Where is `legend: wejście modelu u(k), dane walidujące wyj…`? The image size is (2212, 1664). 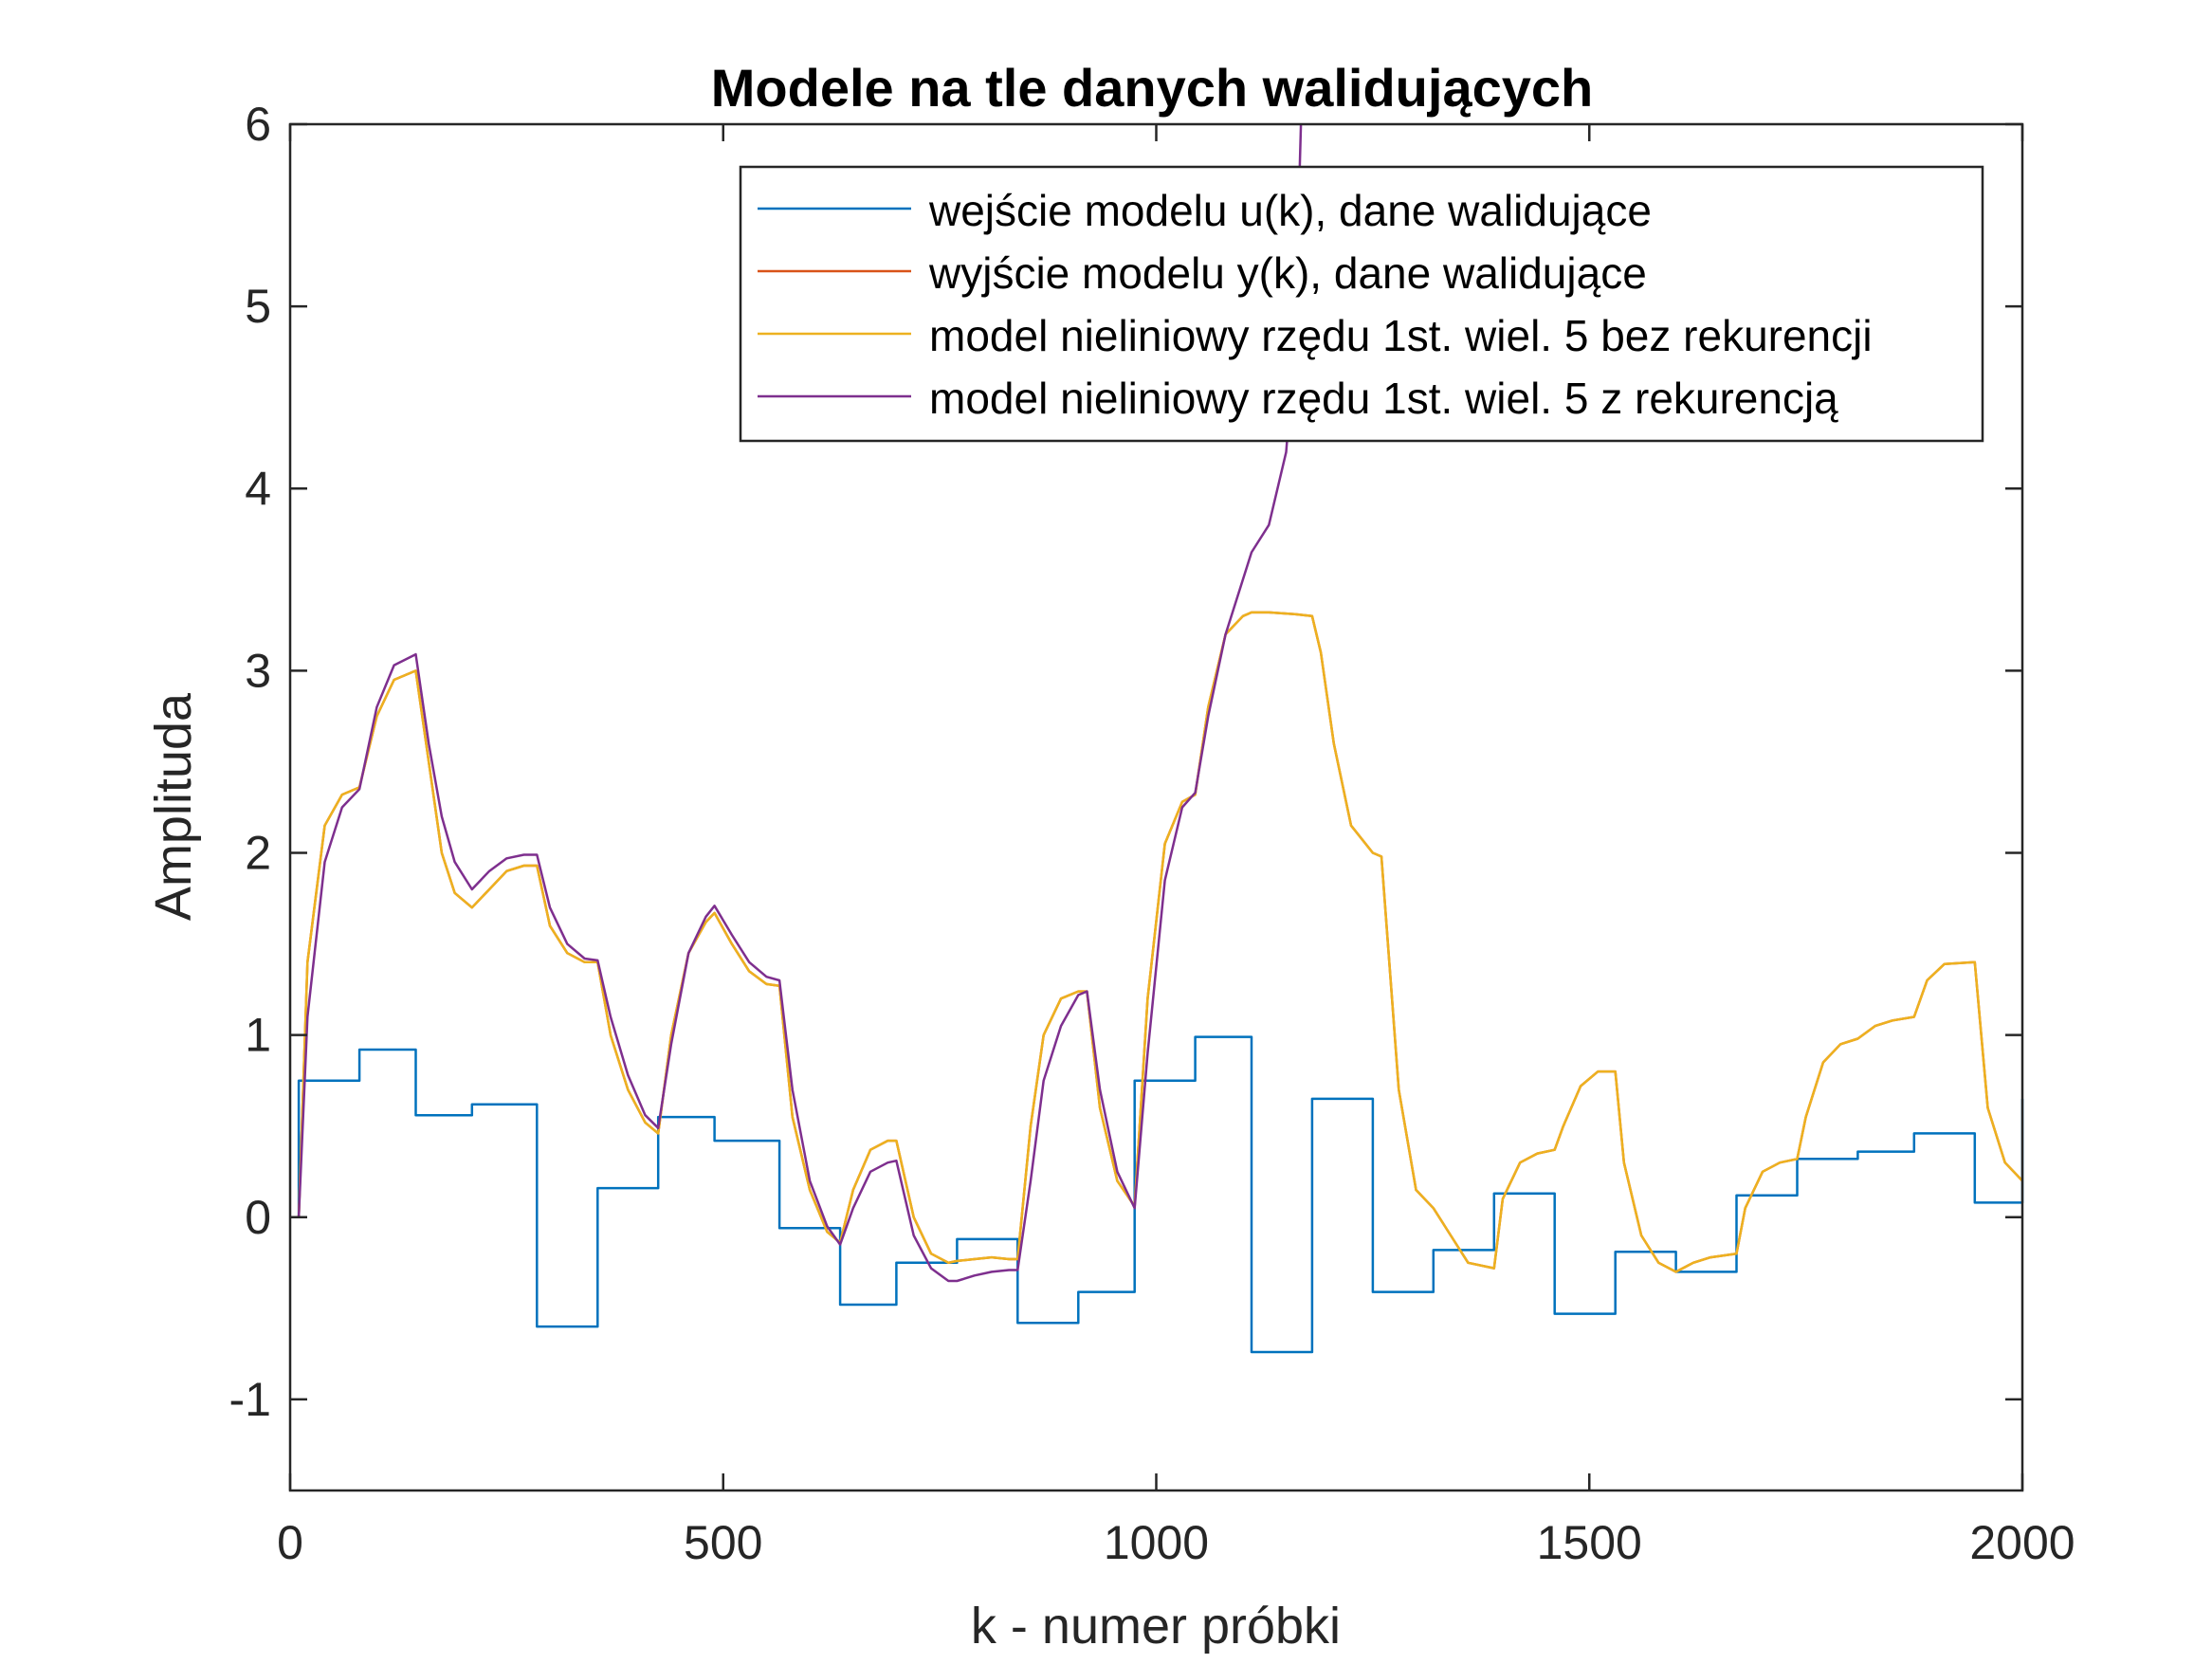 legend: wejście modelu u(k), dane walidujące wyj… is located at coordinates (1361, 304).